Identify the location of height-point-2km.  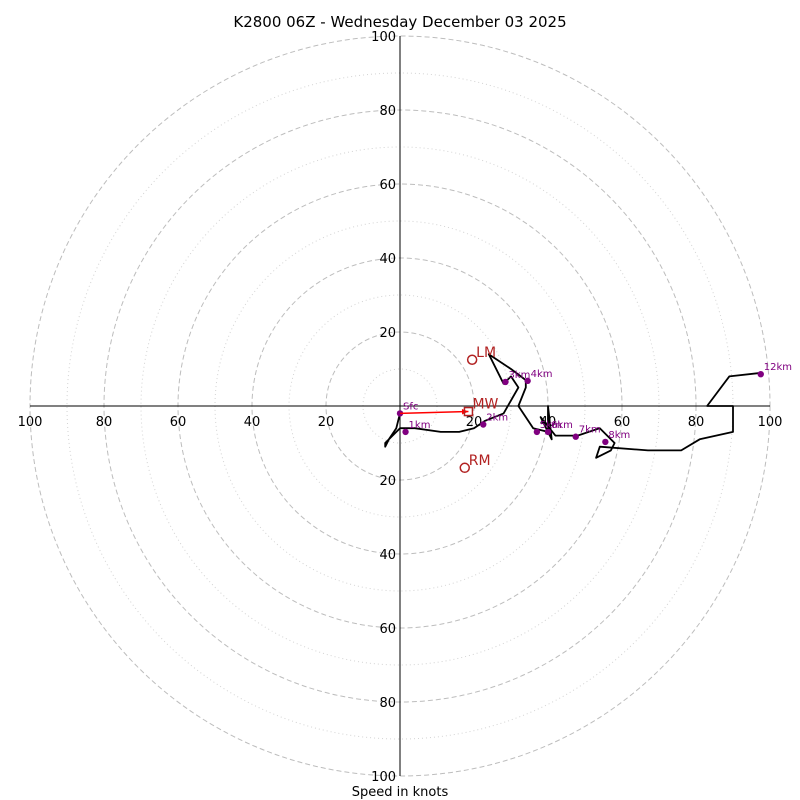
(483, 424).